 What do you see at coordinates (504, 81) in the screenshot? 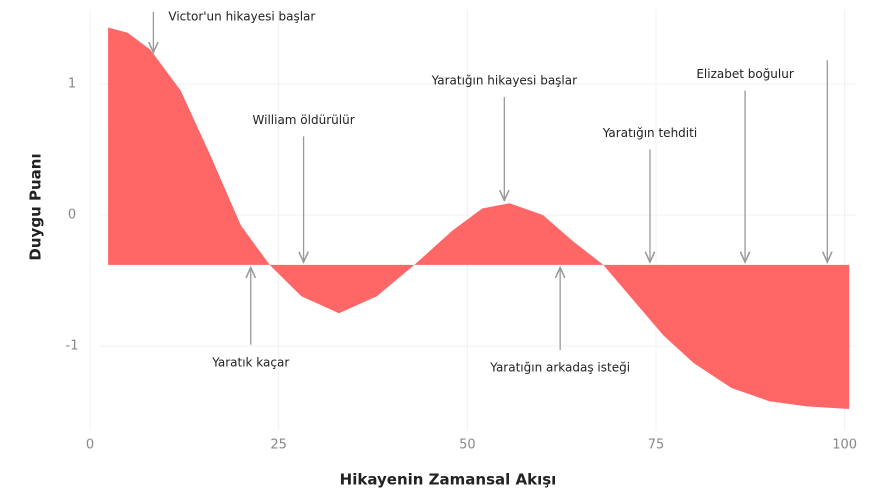
I see `annotation-text: Yaratığın hikayesi başlar` at bounding box center [504, 81].